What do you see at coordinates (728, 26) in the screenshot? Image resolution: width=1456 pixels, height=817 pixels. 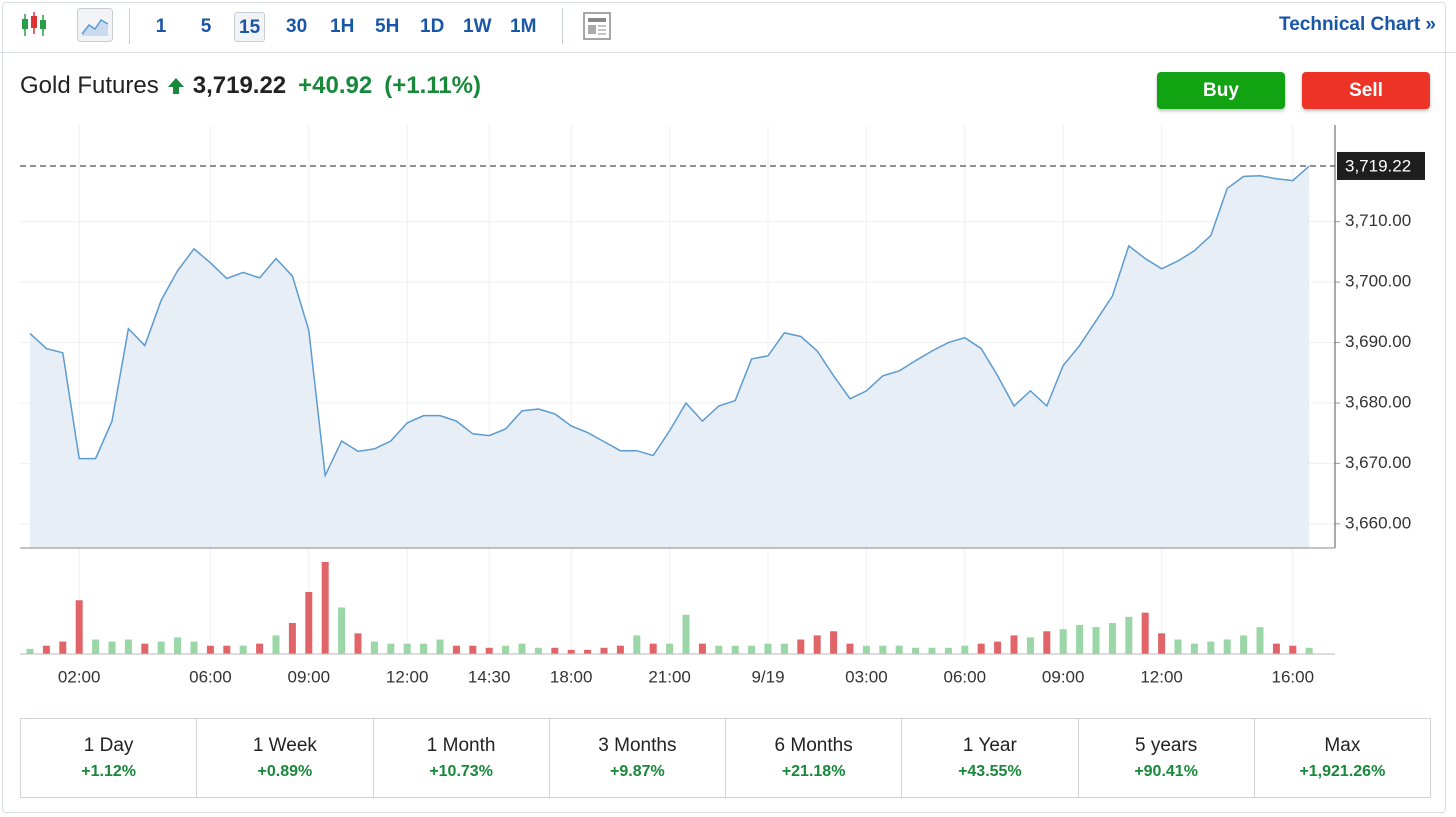 I see `toolbar: 1 5 15 30 1H 5H 1D 1W 1M Technical Chart »` at bounding box center [728, 26].